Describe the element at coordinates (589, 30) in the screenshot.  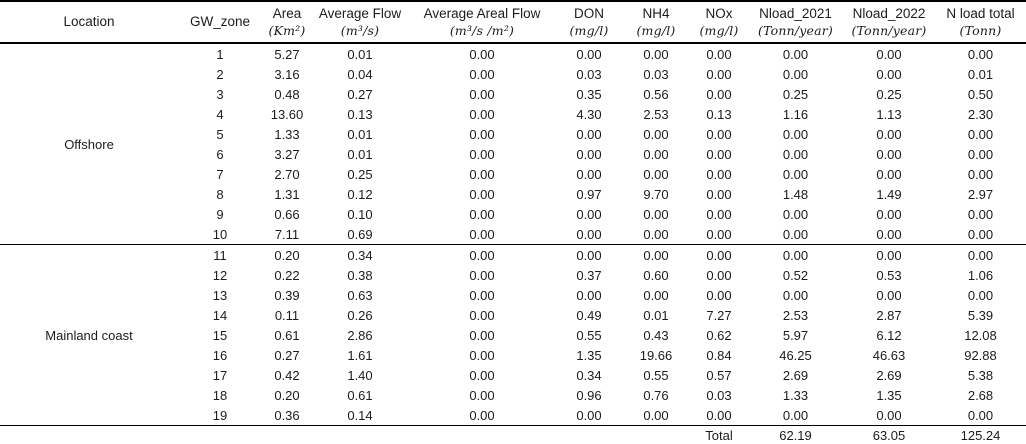
I see `col-header-unit: (mg/l)` at that location.